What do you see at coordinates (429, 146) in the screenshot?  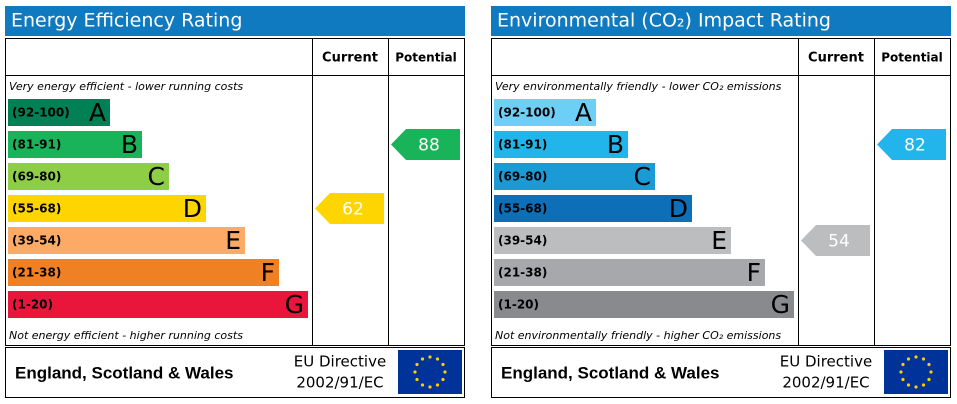 I see `potential-value: 88` at bounding box center [429, 146].